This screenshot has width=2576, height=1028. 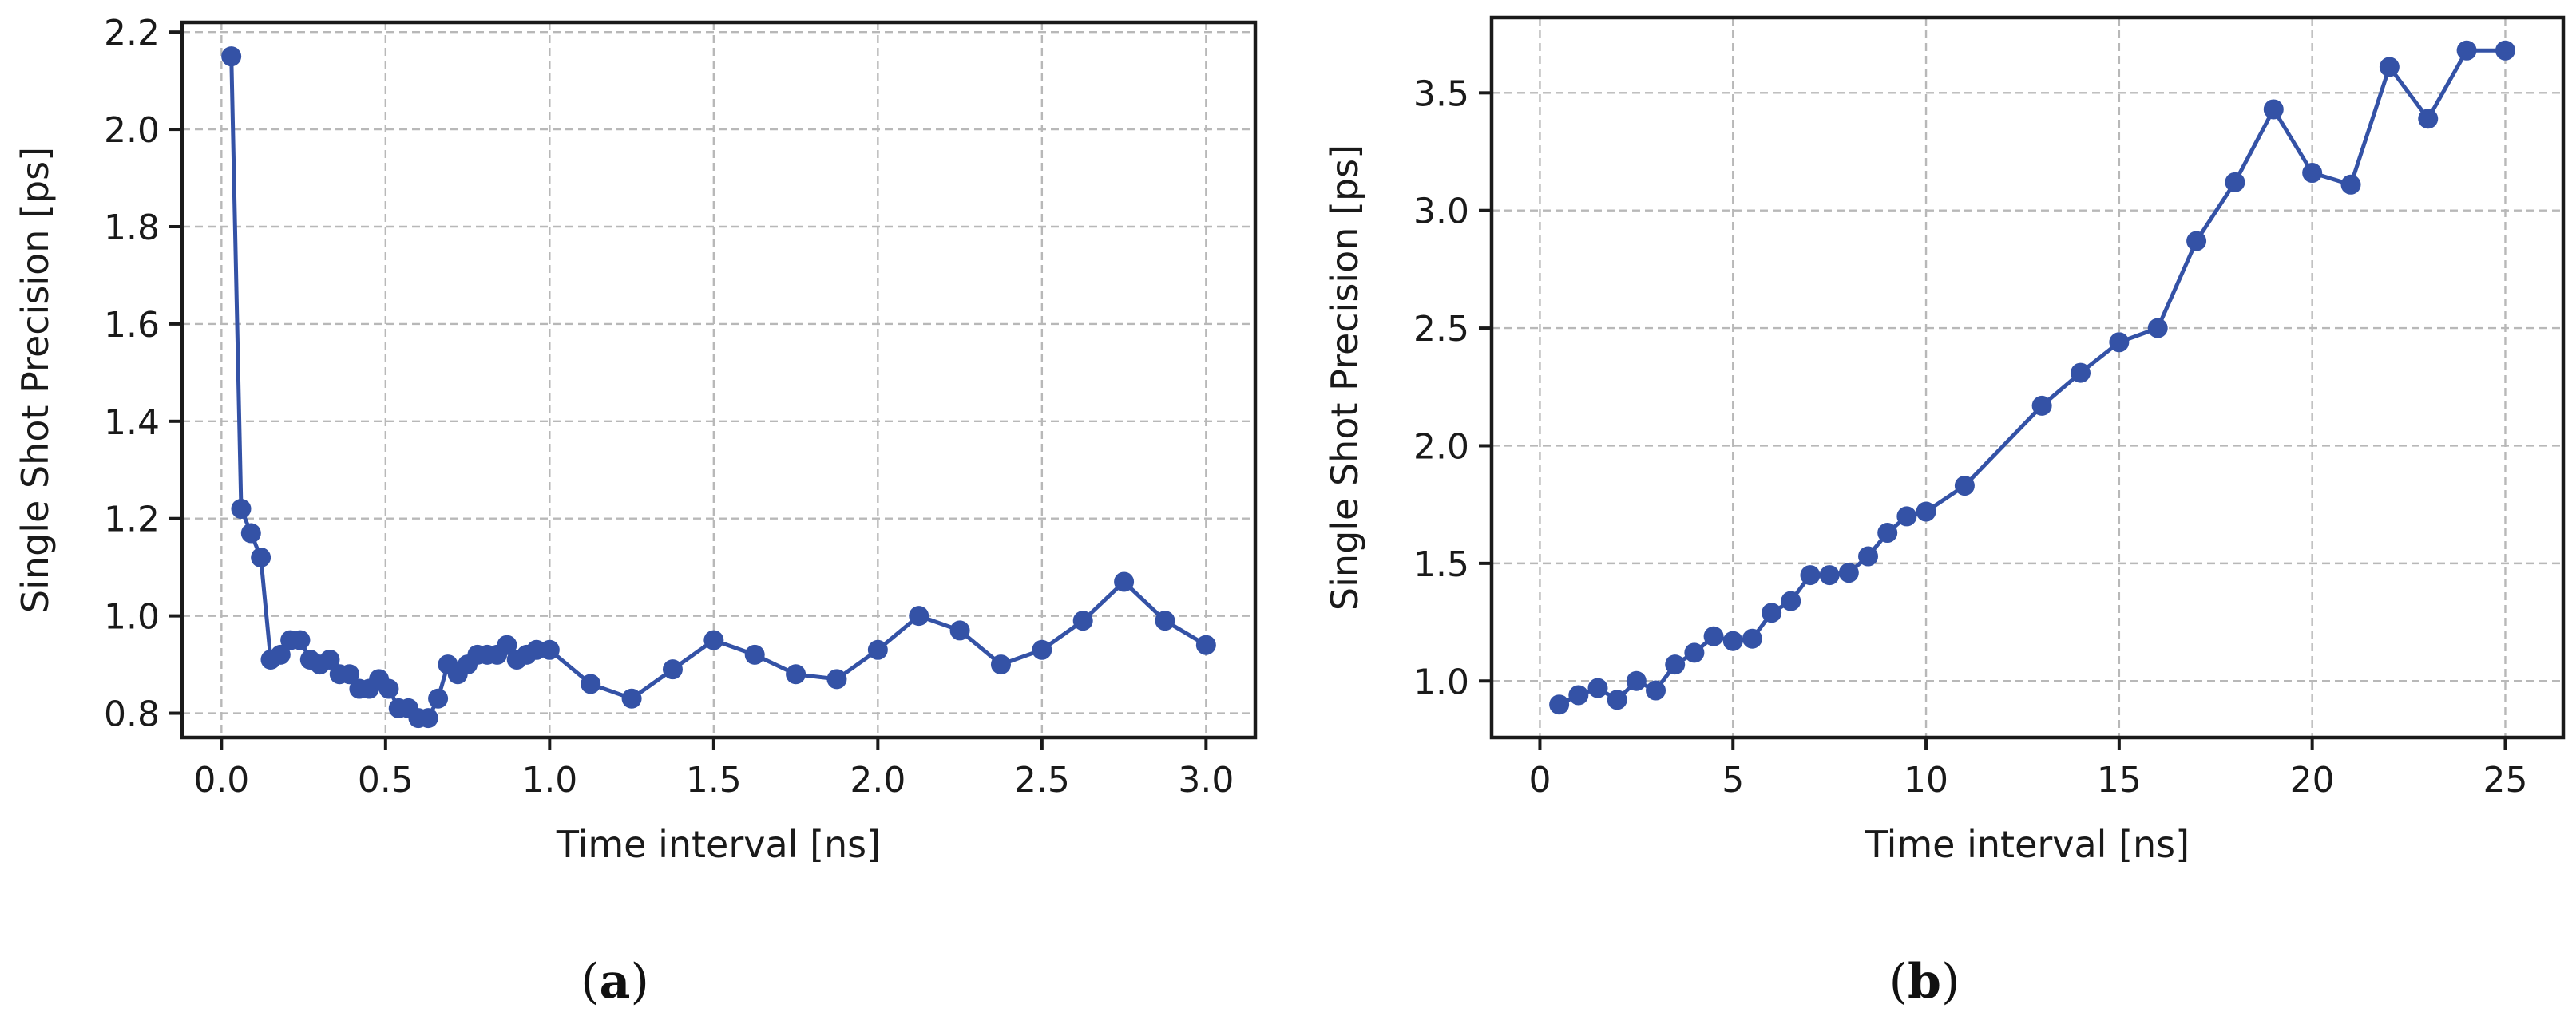 What do you see at coordinates (549, 780) in the screenshot?
I see `panel-a-x-tick-label: 1.0` at bounding box center [549, 780].